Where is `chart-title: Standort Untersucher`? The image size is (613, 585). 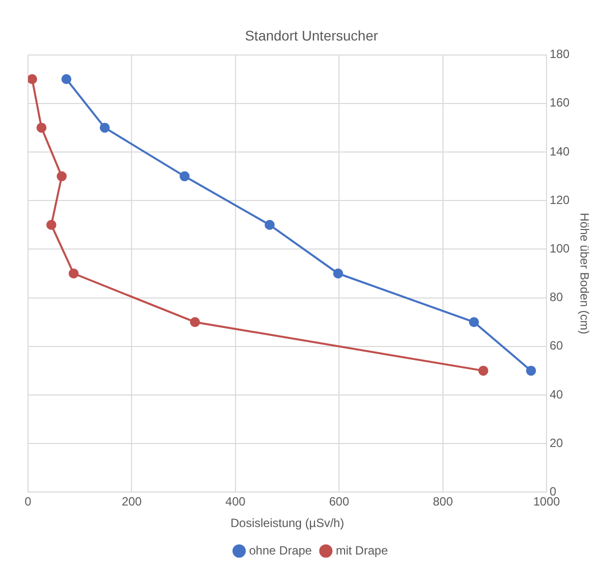 chart-title: Standort Untersucher is located at coordinates (311, 35).